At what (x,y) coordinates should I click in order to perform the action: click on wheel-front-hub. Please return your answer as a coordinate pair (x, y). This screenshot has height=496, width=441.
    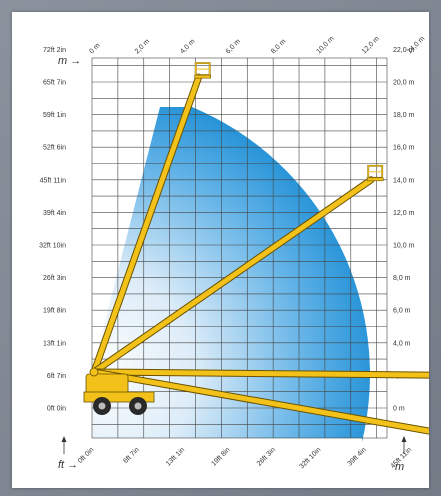
    Looking at the image, I should click on (102, 406).